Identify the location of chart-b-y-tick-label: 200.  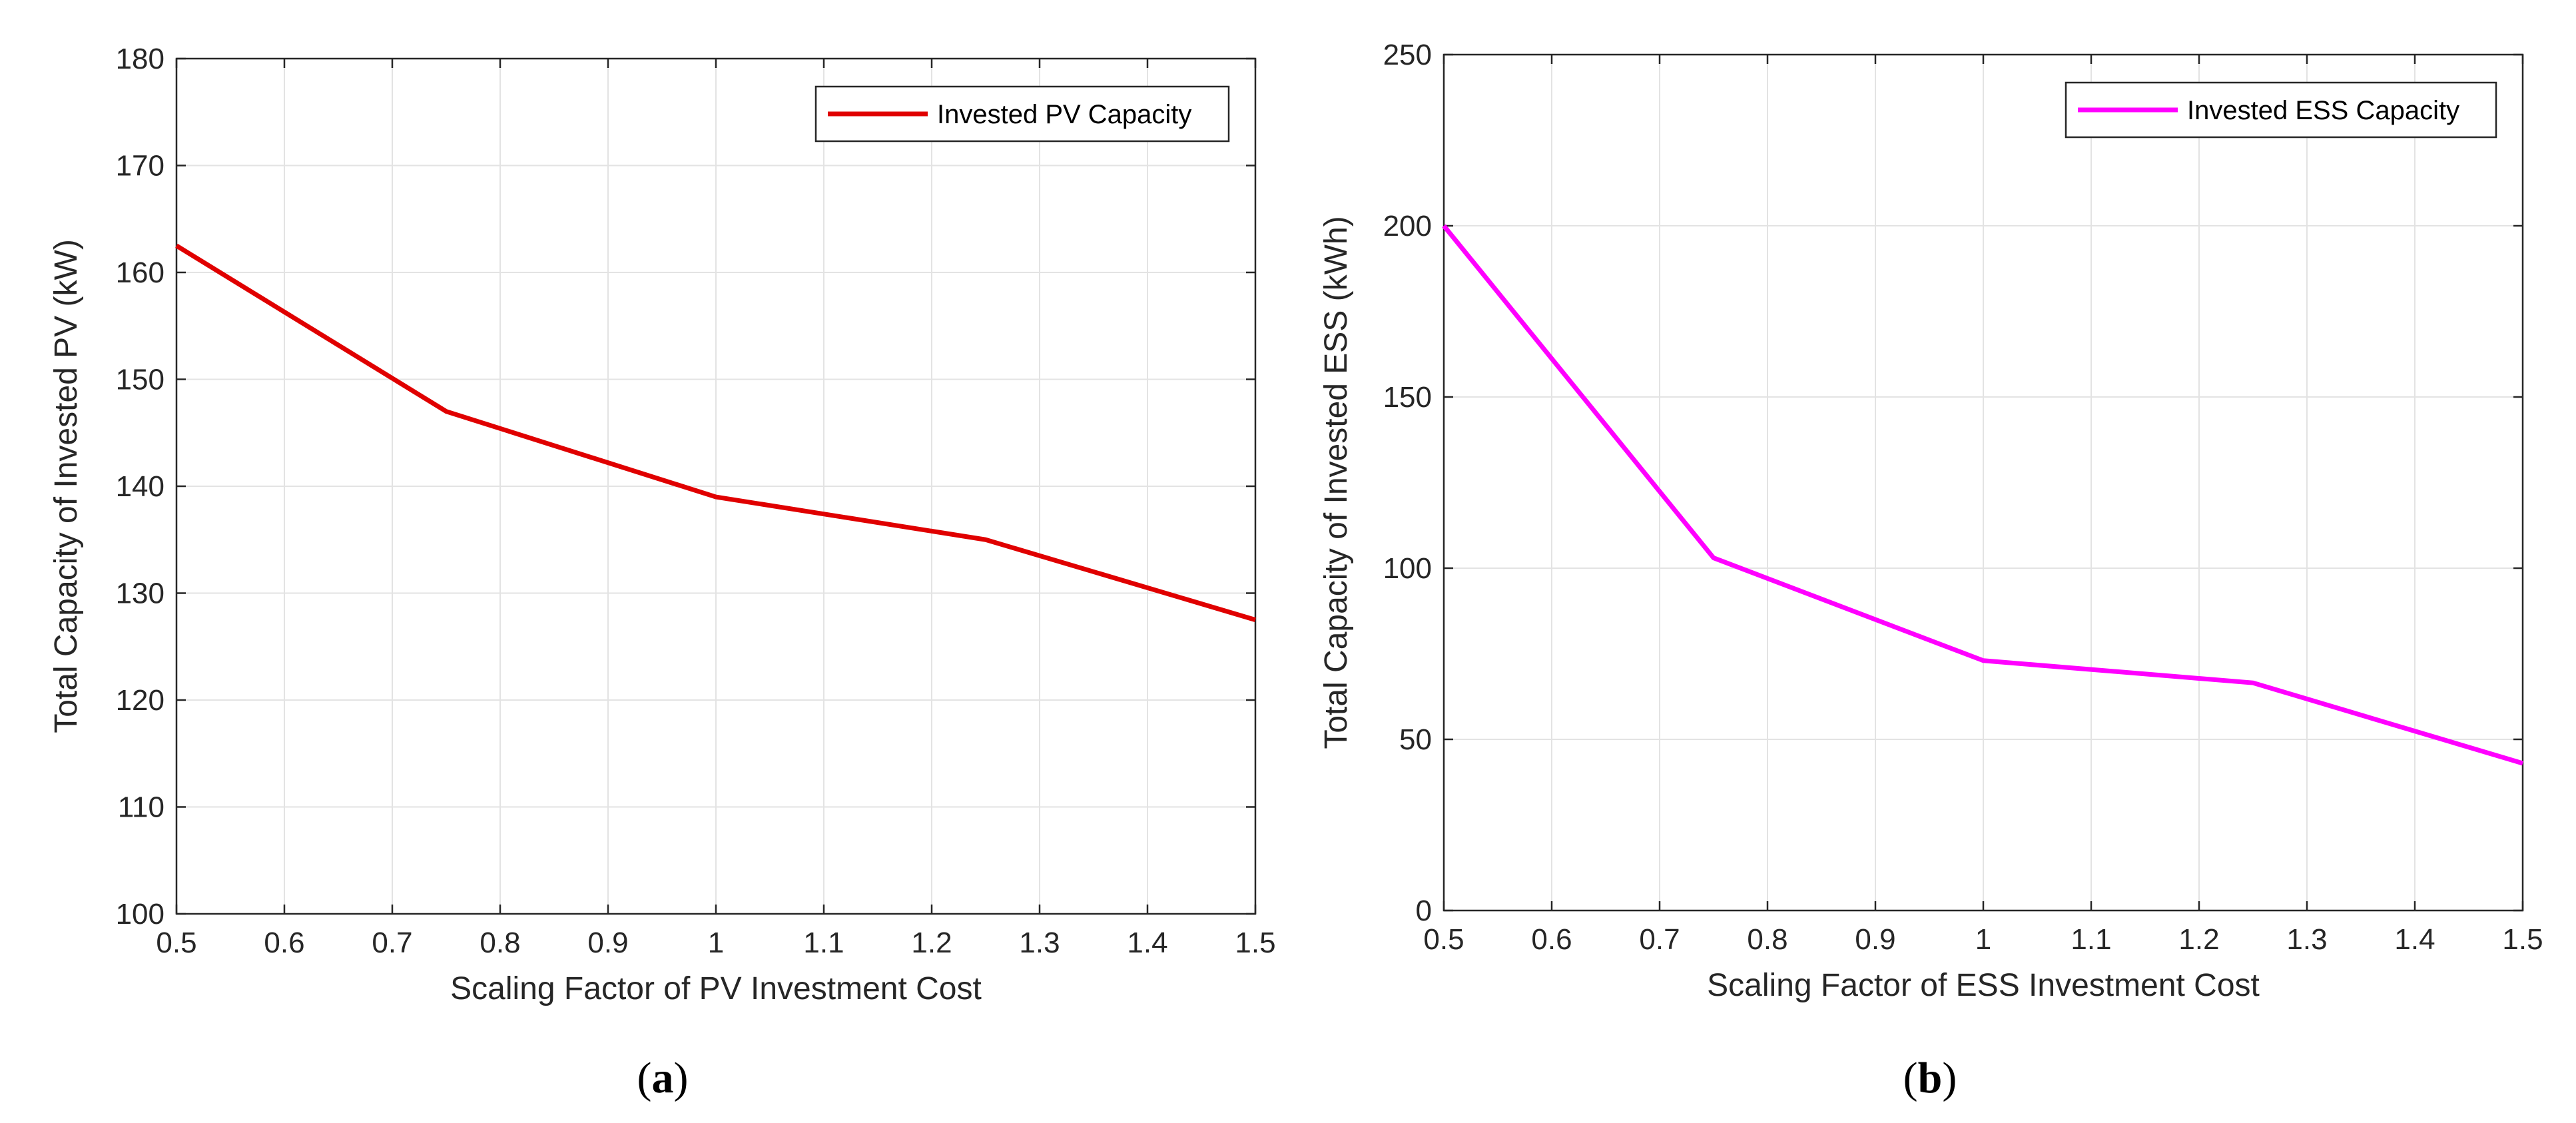
(1407, 226).